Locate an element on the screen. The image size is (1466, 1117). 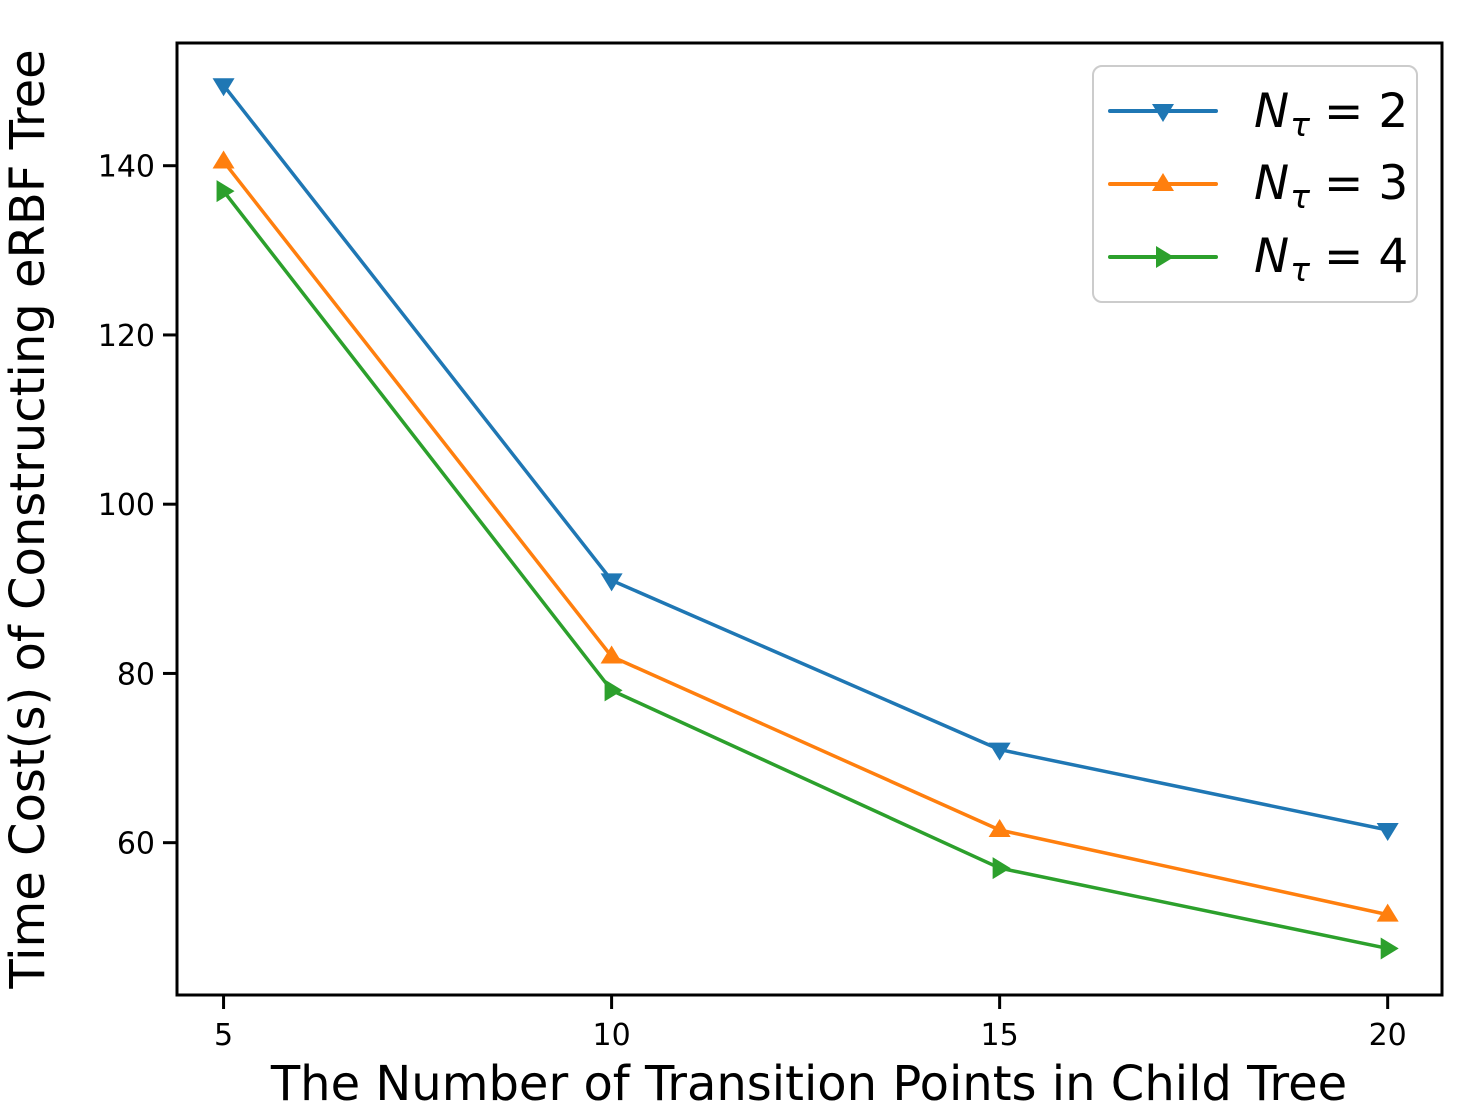
data-point-series3-x5 is located at coordinates (225, 191).